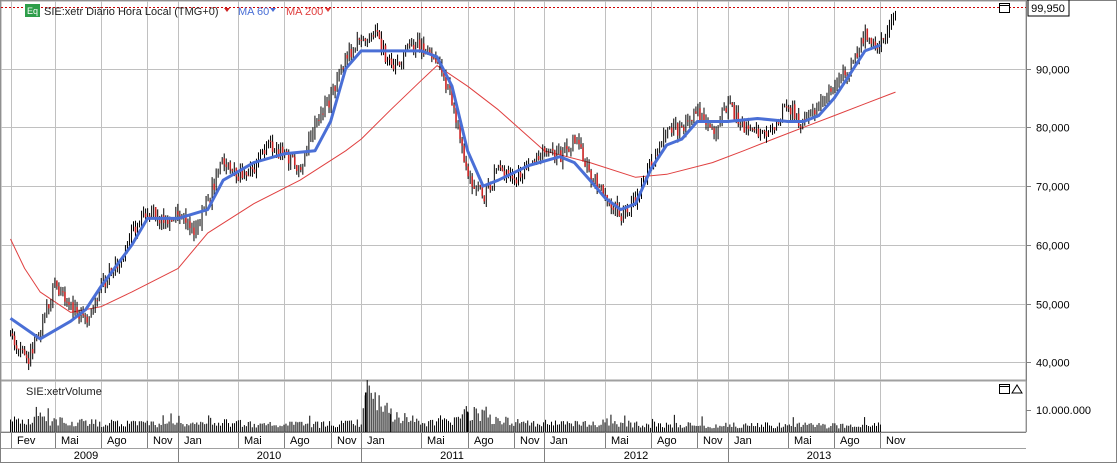 The width and height of the screenshot is (1117, 468). I want to click on volume-panel-collapse-icon, so click(1017, 389).